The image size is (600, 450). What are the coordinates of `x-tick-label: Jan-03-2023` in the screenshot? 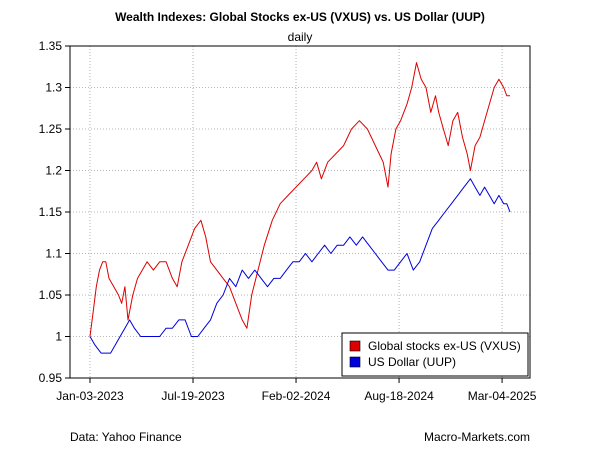 It's located at (90, 396).